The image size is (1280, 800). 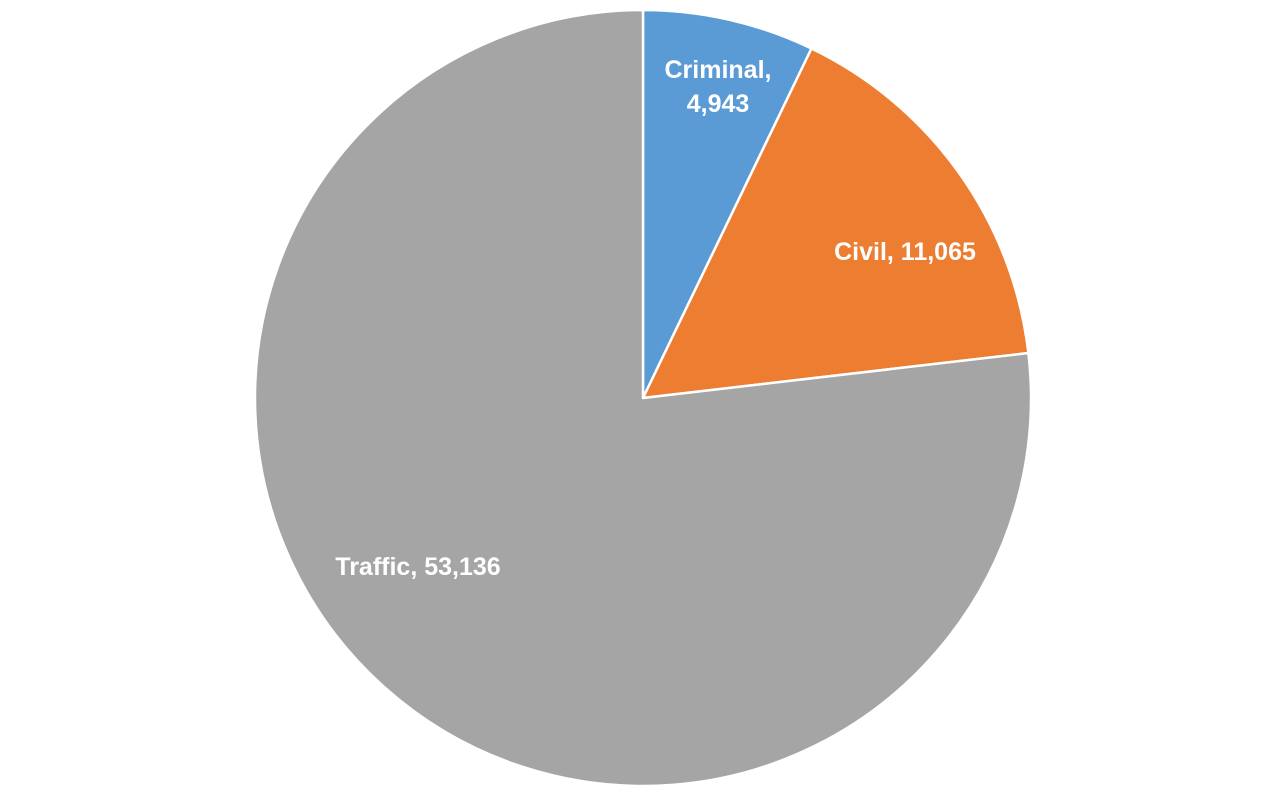 What do you see at coordinates (417, 567) in the screenshot?
I see `data-label-traffic: Traffic, 53,136` at bounding box center [417, 567].